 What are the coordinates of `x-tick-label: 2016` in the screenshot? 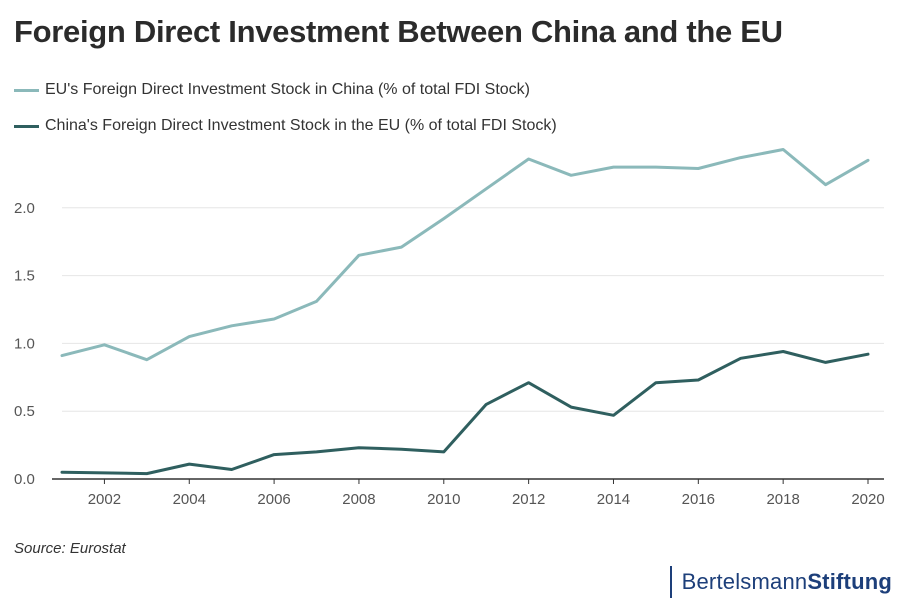 It's located at (698, 499).